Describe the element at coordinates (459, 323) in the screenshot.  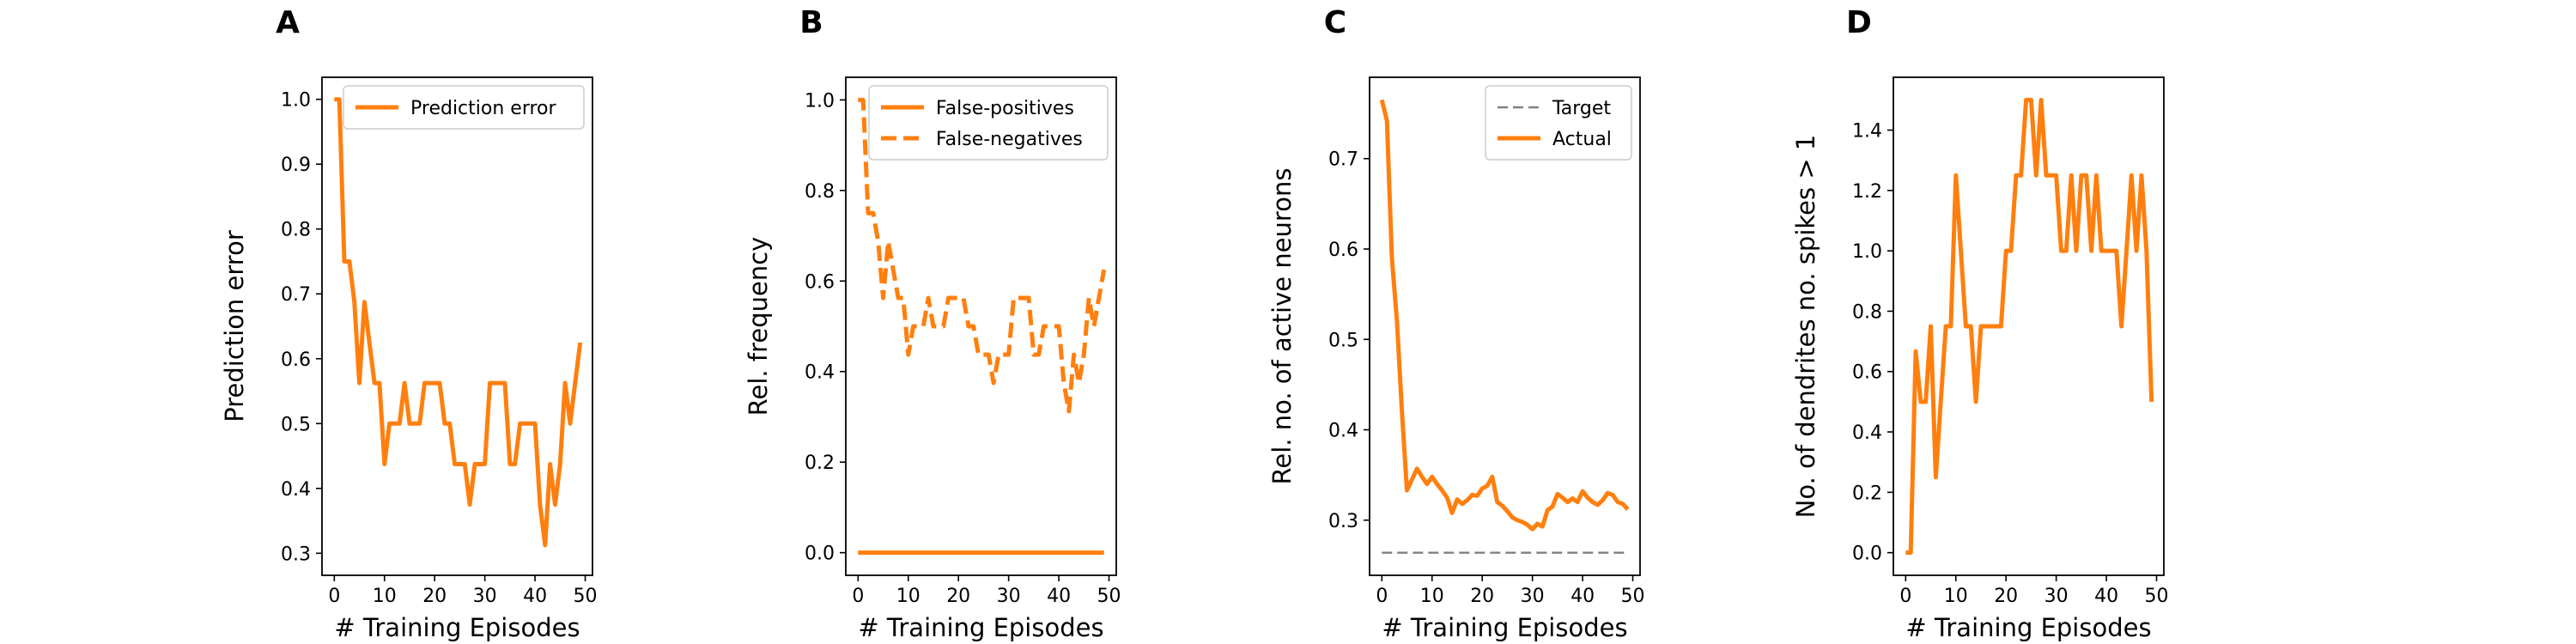
I see `series-line-prediction-error` at that location.